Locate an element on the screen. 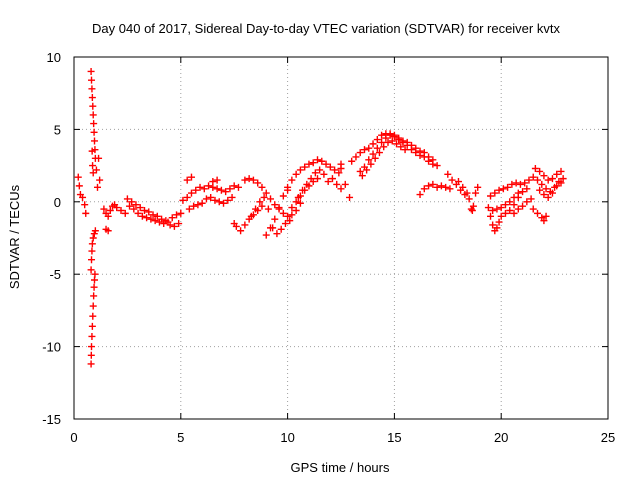 The width and height of the screenshot is (640, 480). y-tick-label: -15 is located at coordinates (51, 419).